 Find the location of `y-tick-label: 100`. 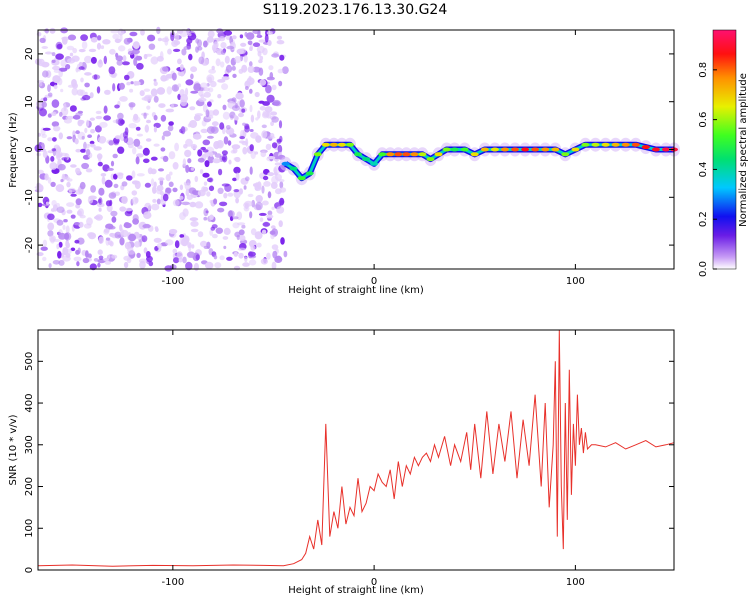

y-tick-label: 100 is located at coordinates (29, 528).